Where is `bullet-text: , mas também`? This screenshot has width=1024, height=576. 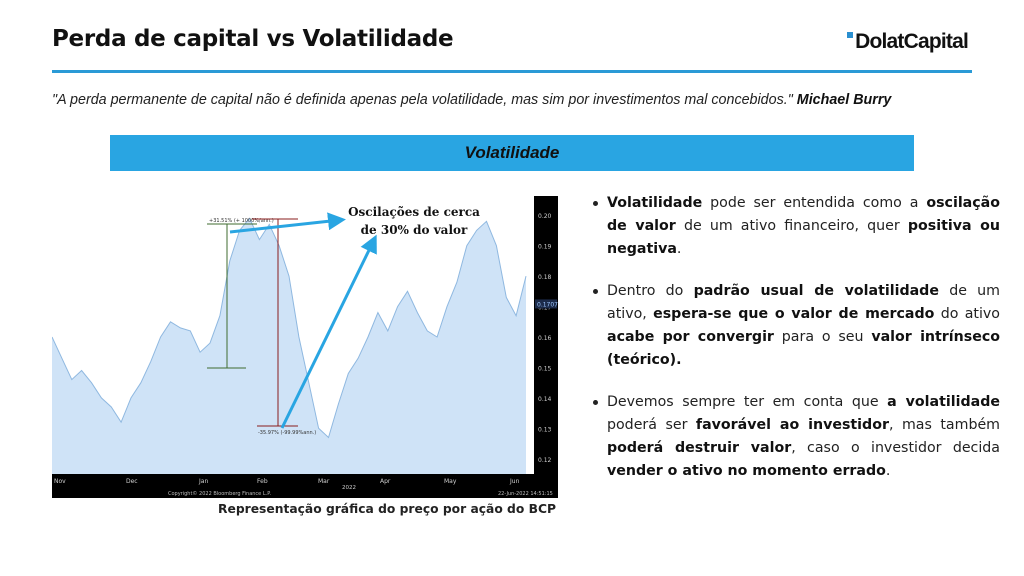 bullet-text: , mas também is located at coordinates (944, 425).